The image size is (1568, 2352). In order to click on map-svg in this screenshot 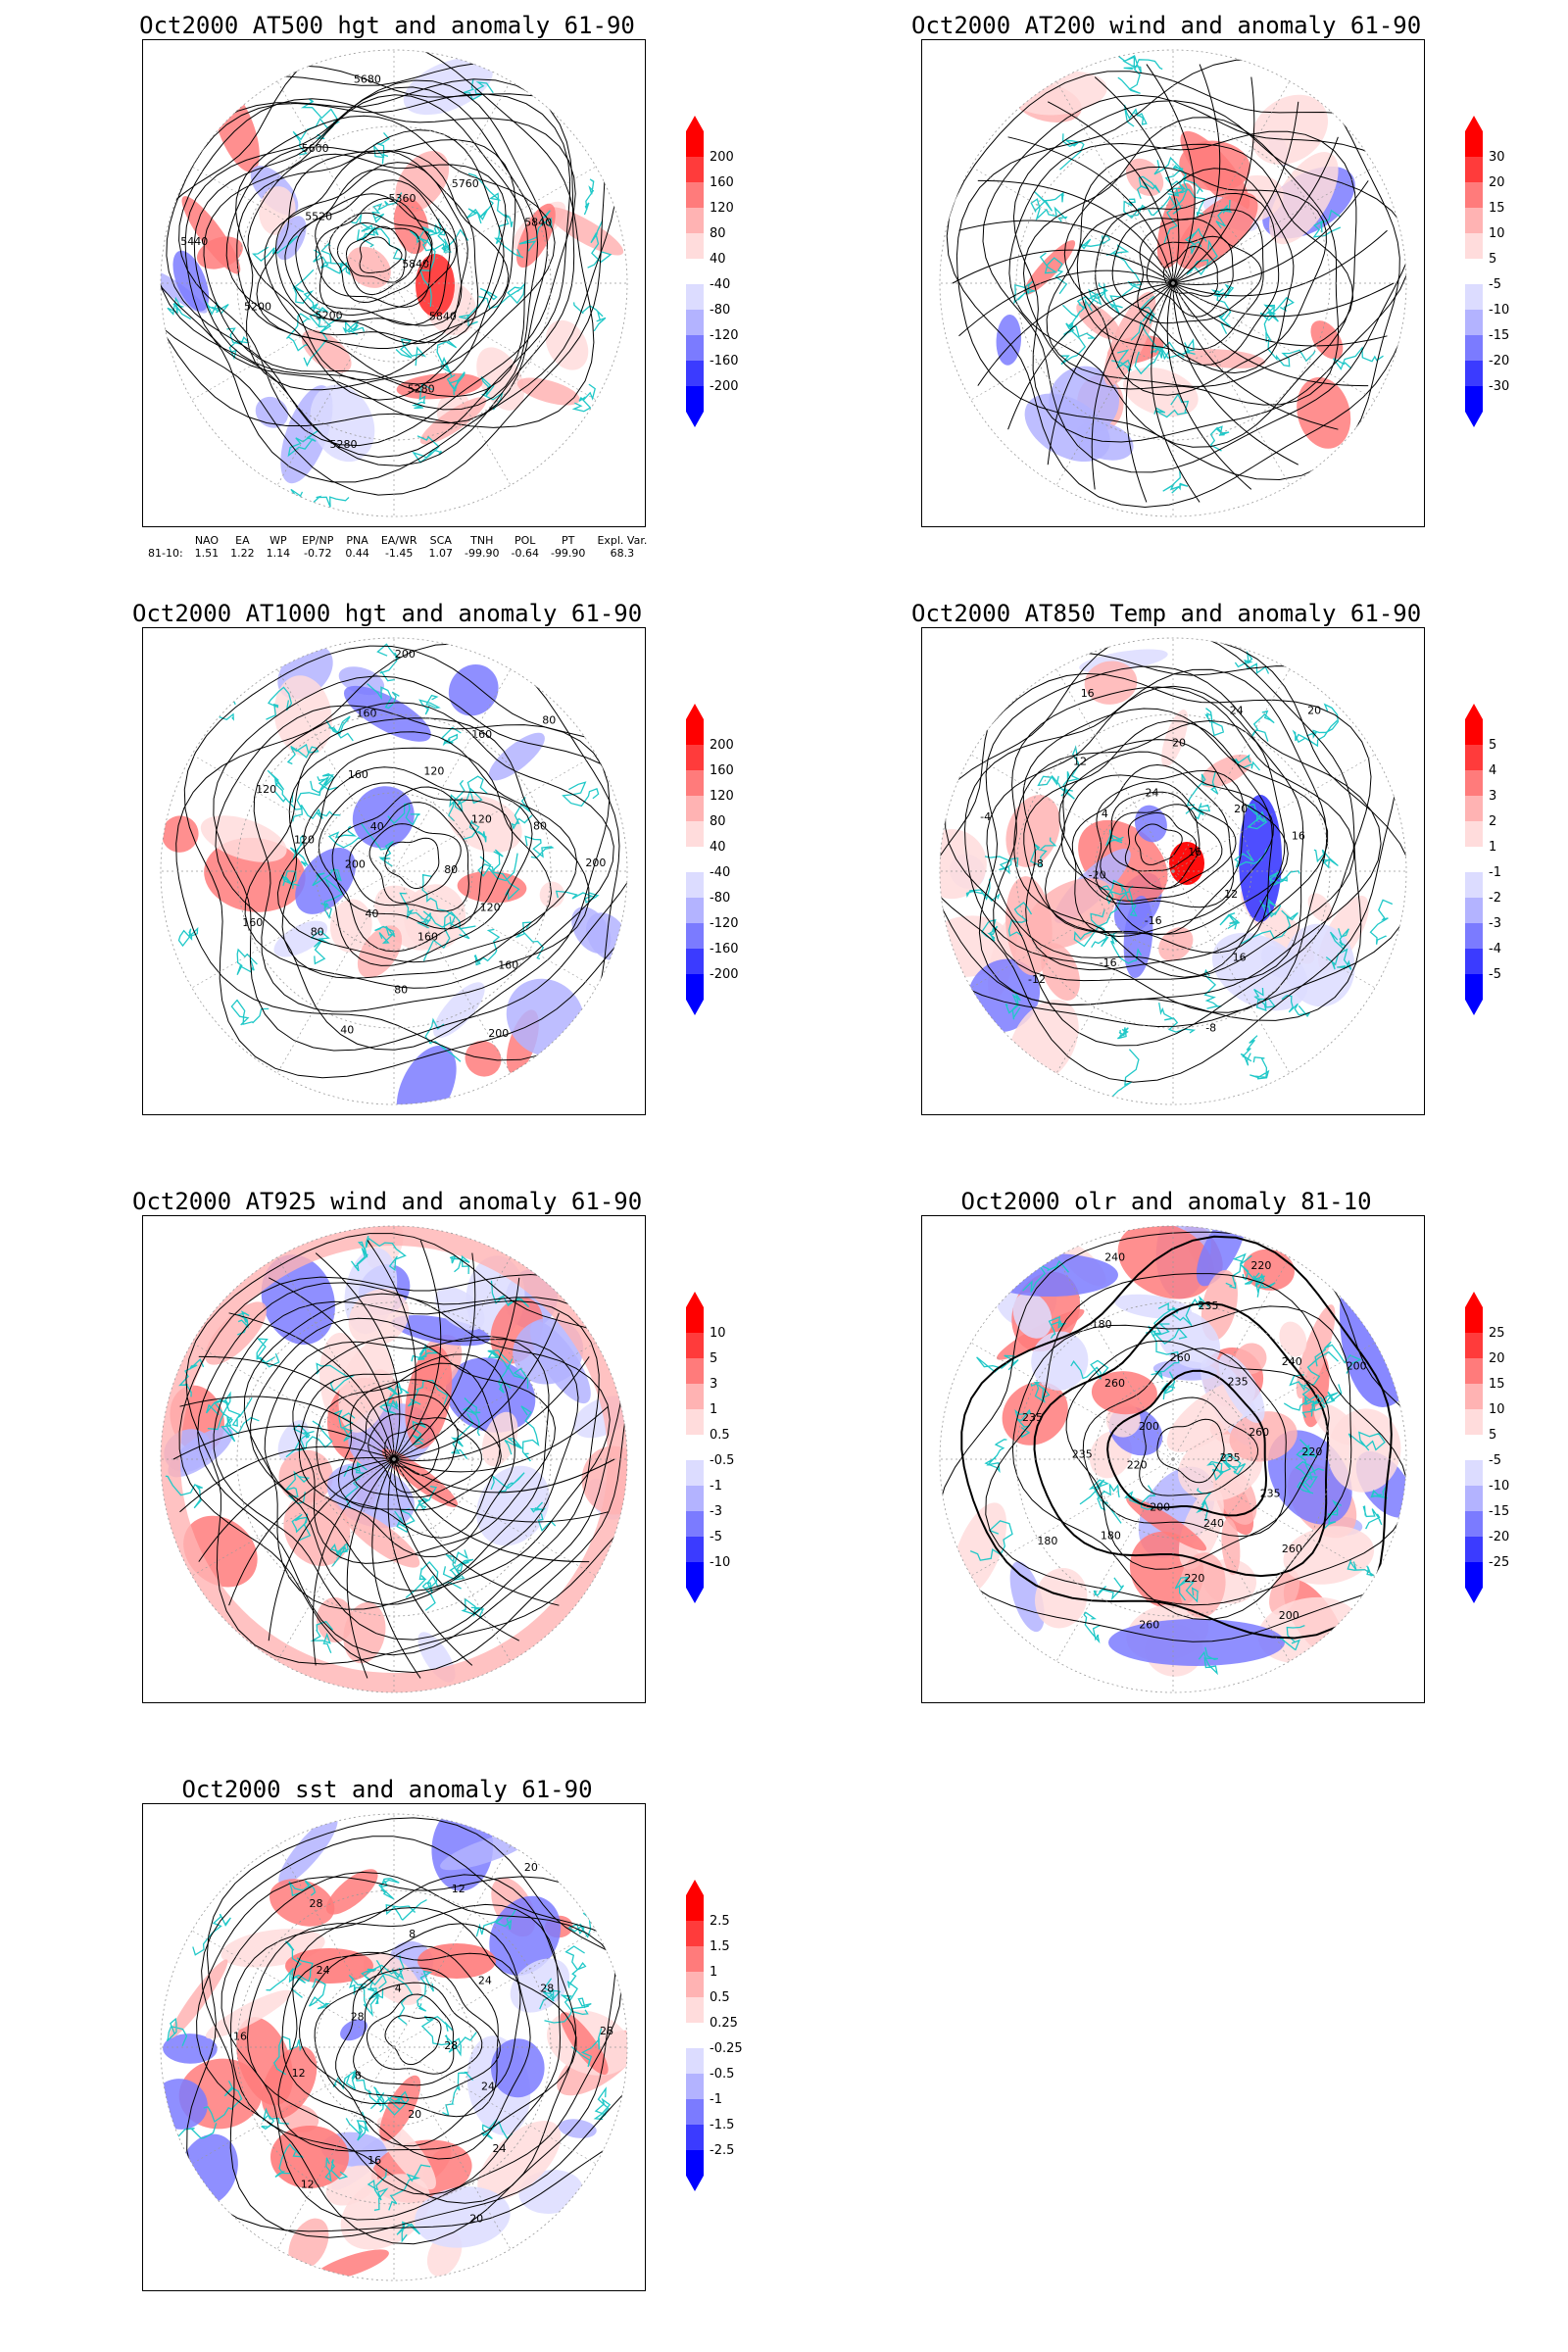, I will do `click(394, 1459)`.